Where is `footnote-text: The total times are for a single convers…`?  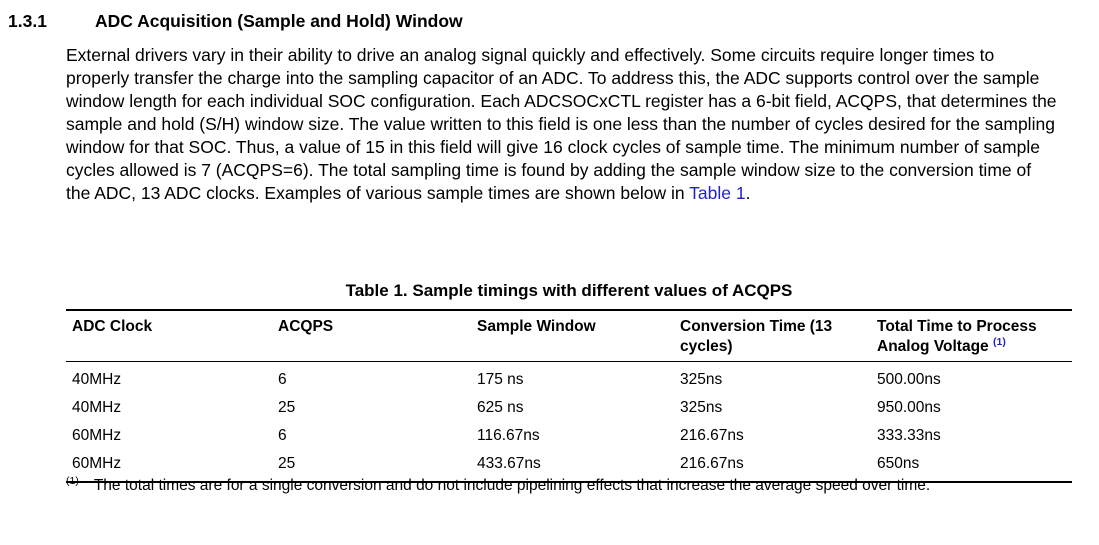 footnote-text: The total times are for a single convers… is located at coordinates (512, 485).